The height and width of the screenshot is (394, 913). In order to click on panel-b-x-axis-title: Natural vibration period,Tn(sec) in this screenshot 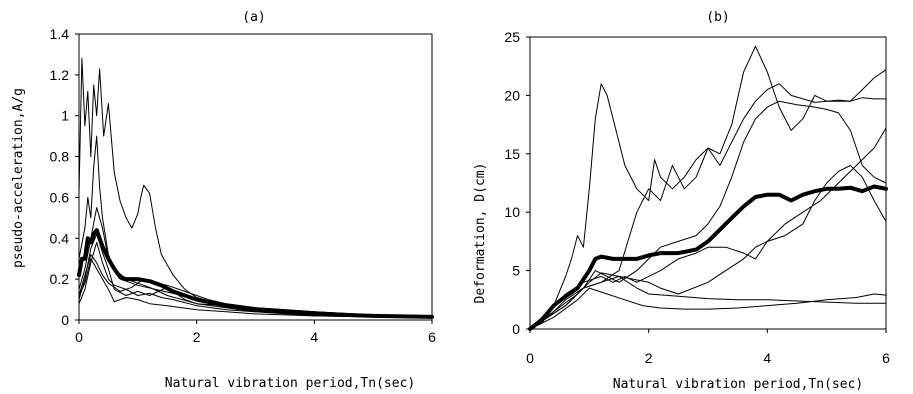, I will do `click(738, 384)`.